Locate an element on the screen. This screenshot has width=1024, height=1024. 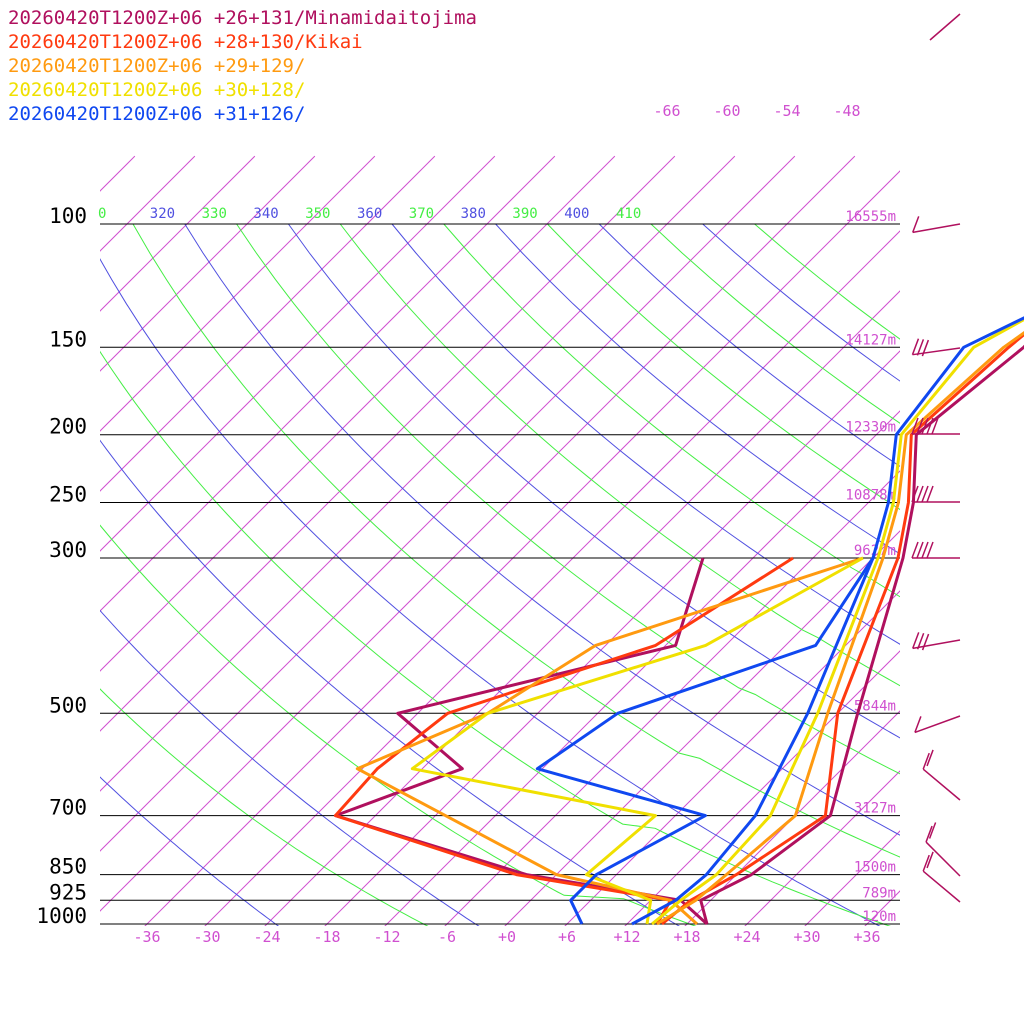
temperature-tick-label: -36 is located at coordinates (146, 937).